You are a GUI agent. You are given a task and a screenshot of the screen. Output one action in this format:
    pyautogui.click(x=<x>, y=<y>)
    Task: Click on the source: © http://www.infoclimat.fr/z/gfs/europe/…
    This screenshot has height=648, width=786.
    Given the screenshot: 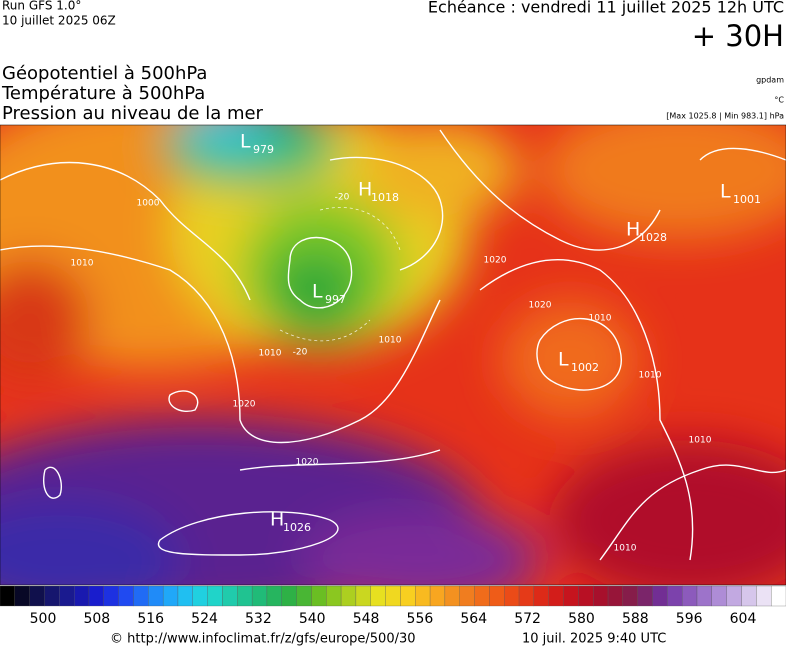 What is the action you would take?
    pyautogui.click(x=263, y=639)
    